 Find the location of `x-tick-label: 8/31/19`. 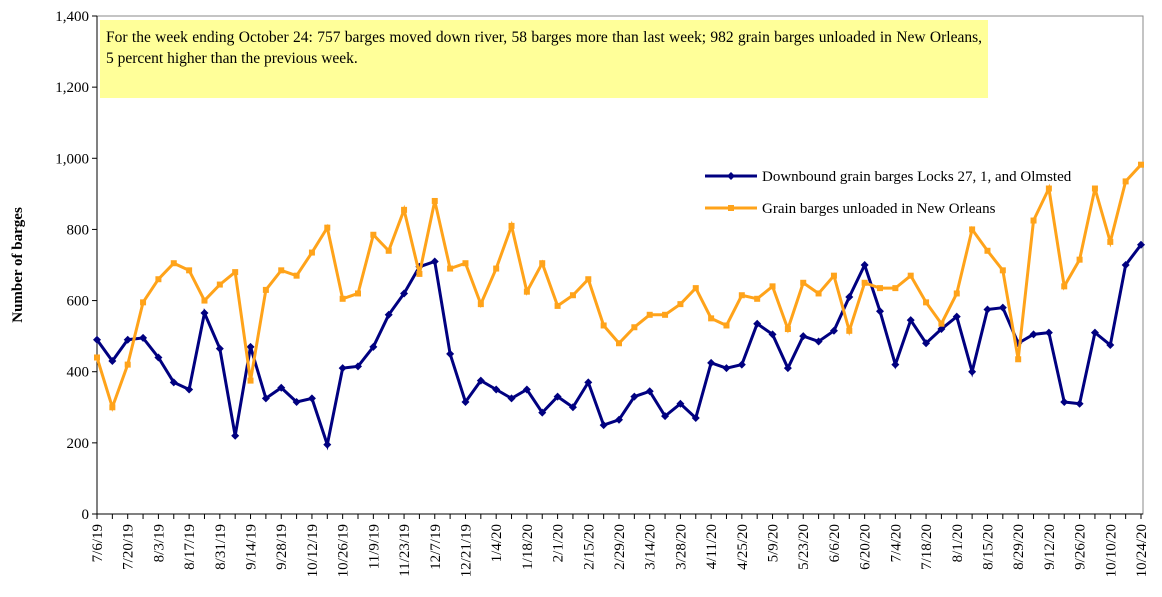

x-tick-label: 8/31/19 is located at coordinates (221, 547).